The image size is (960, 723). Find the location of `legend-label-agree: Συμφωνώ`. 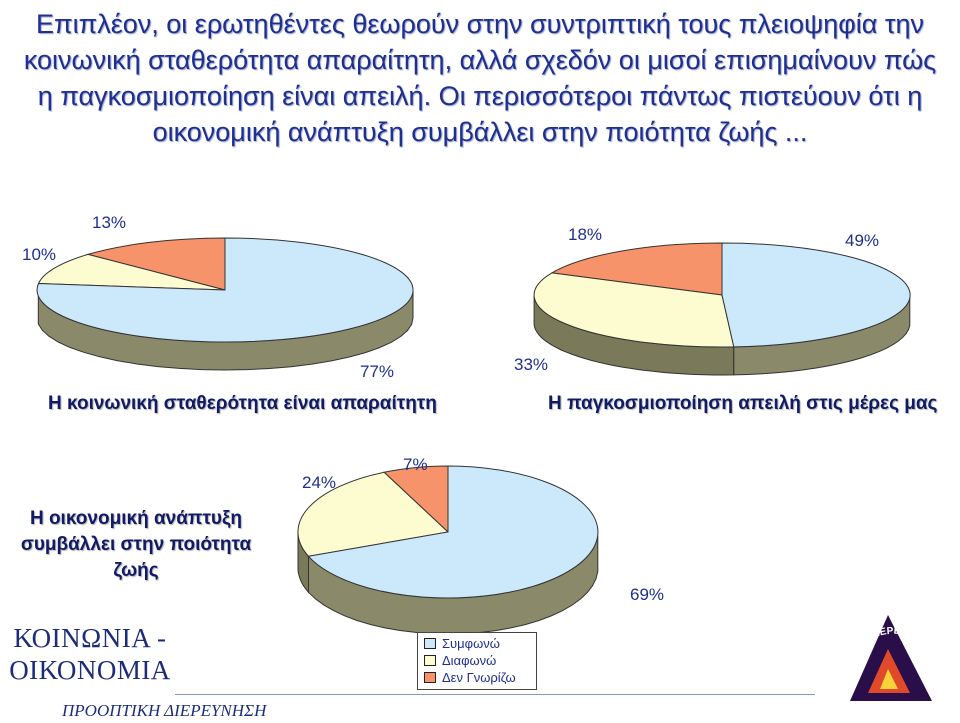

legend-label-agree: Συμφωνώ is located at coordinates (471, 643).